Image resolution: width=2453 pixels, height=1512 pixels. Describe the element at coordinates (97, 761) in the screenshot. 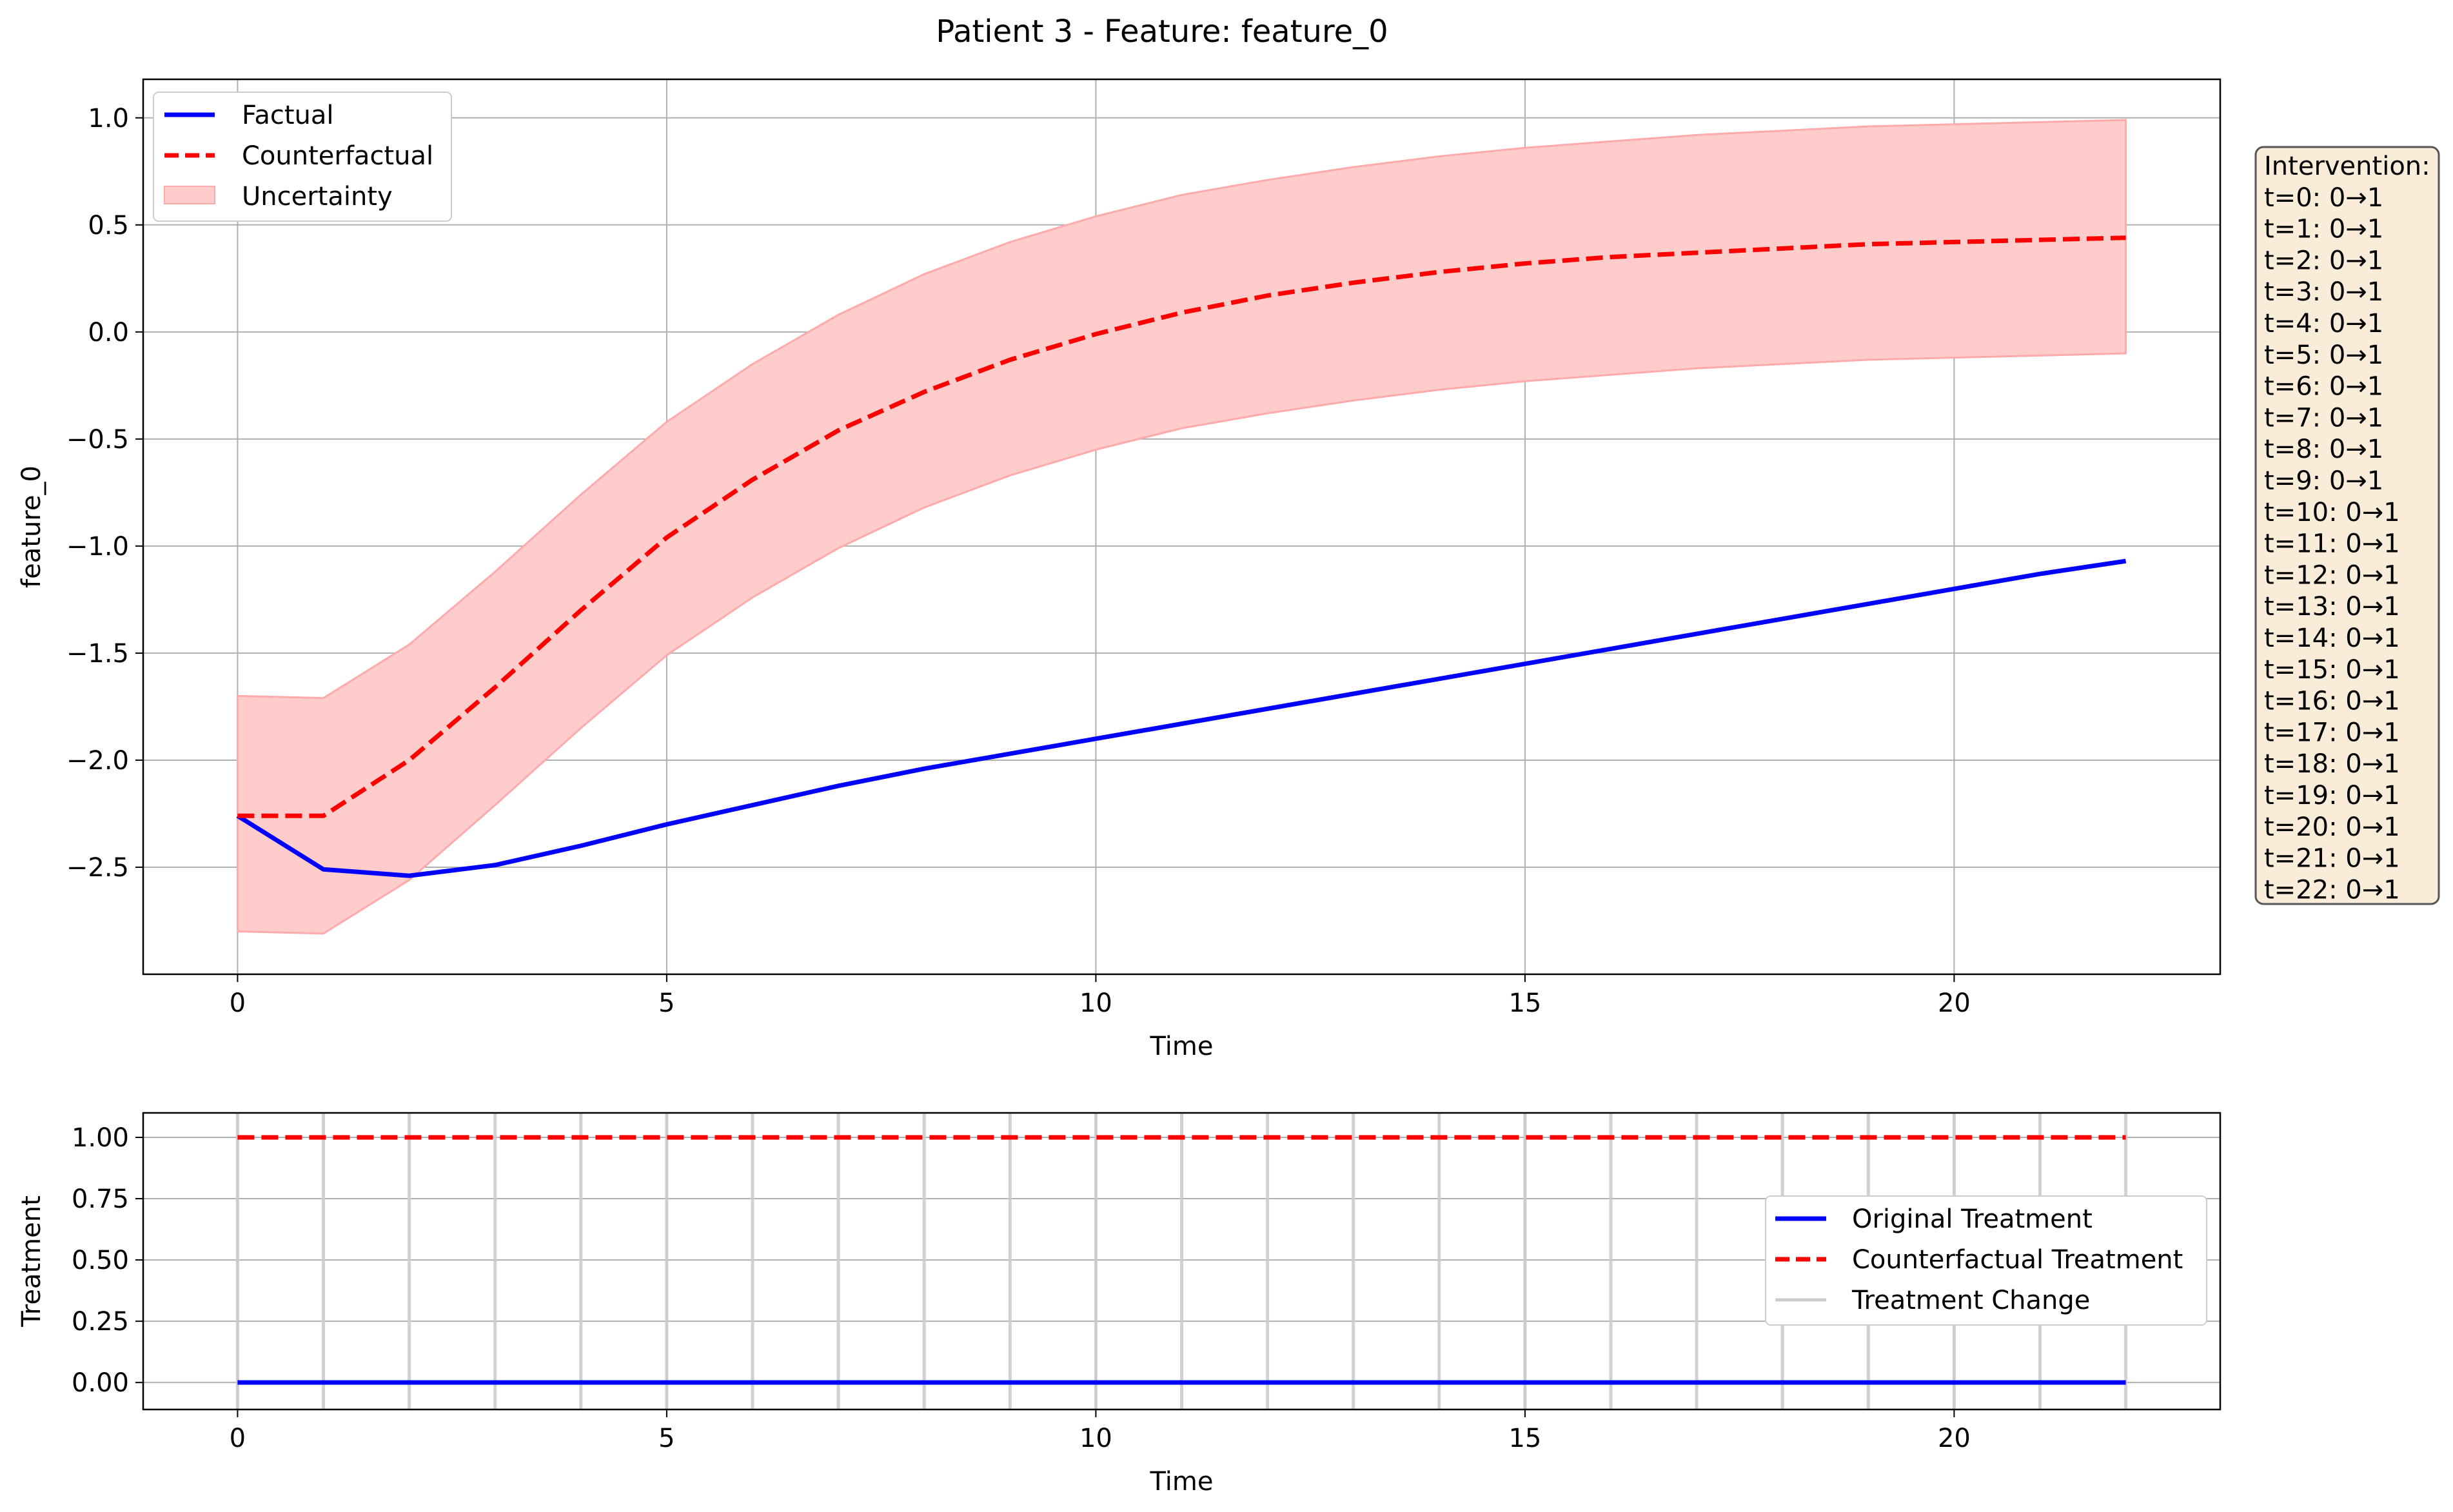

I see `feature-ytick-label: −2.0` at that location.